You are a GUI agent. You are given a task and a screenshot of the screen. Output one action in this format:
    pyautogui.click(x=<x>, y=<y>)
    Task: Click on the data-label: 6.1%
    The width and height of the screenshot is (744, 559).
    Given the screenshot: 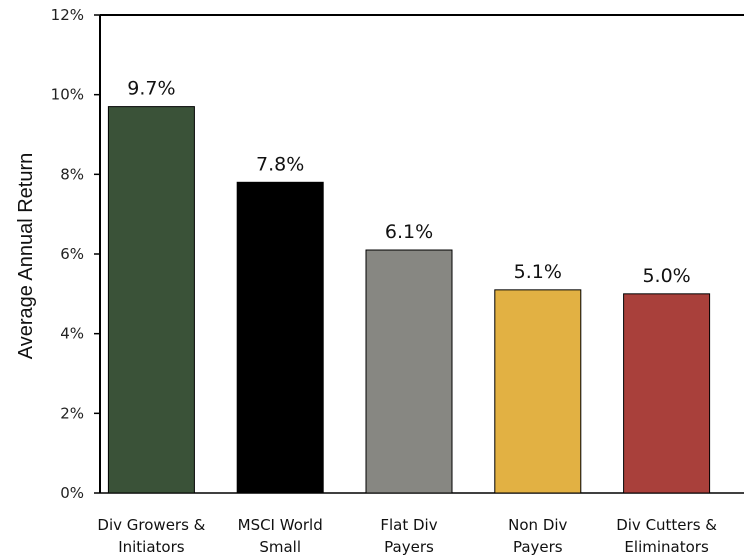 What is the action you would take?
    pyautogui.click(x=409, y=232)
    